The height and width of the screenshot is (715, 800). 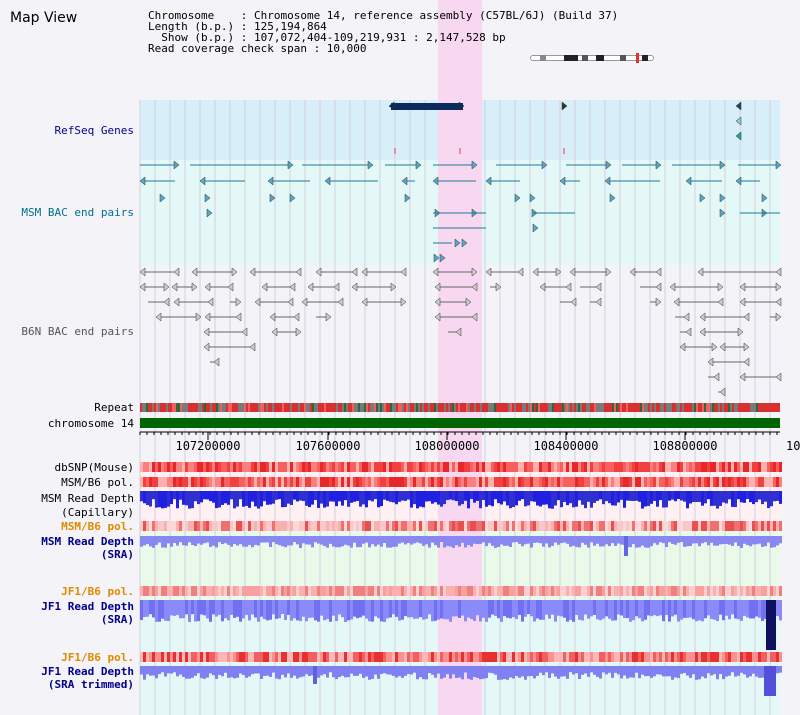 What do you see at coordinates (67, 678) in the screenshot?
I see `jf1-read-depth-trimmed-label: JF1 Read Depth (SRA trimmed)` at bounding box center [67, 678].